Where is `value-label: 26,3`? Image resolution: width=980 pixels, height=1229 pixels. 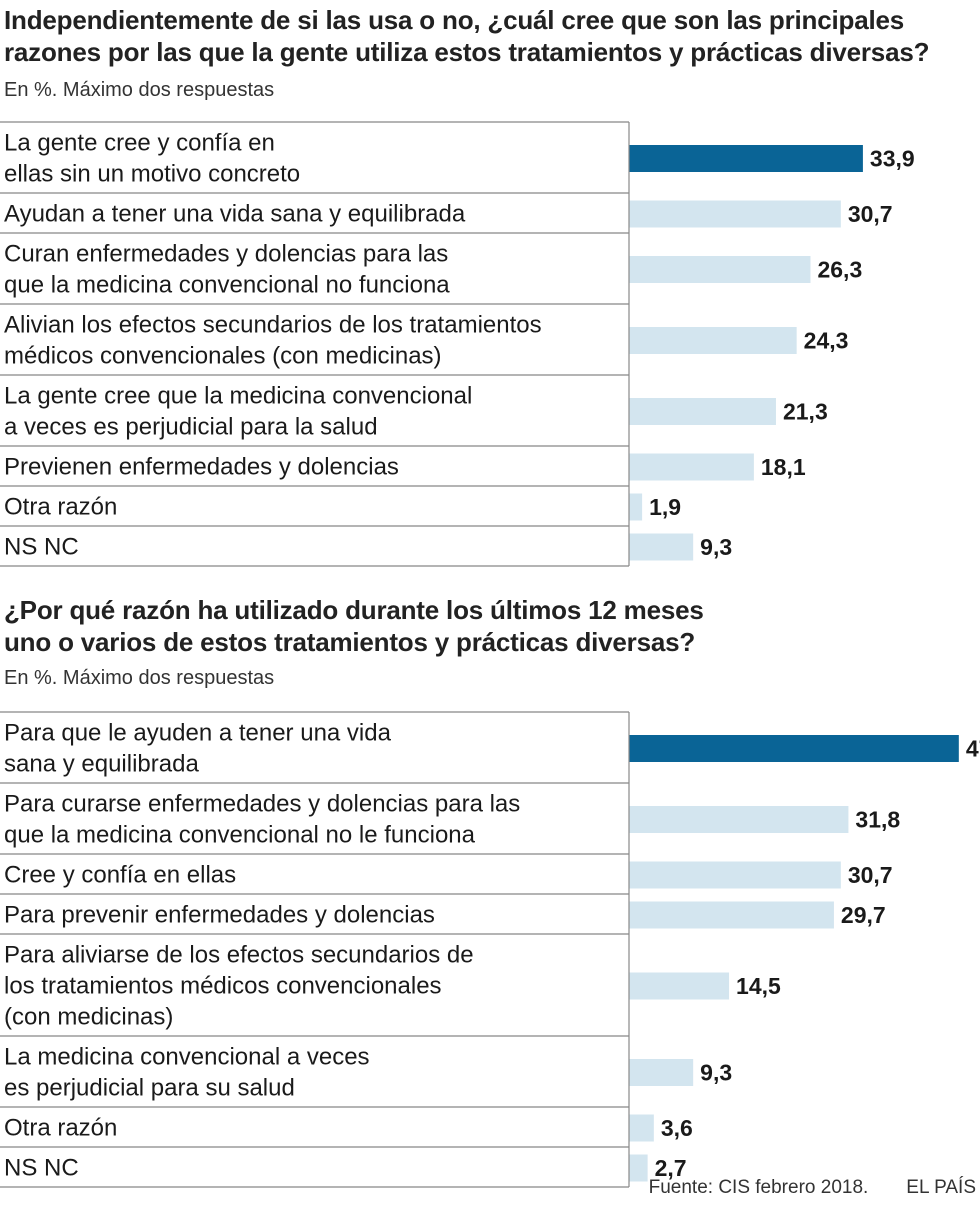
value-label: 26,3 is located at coordinates (839, 270).